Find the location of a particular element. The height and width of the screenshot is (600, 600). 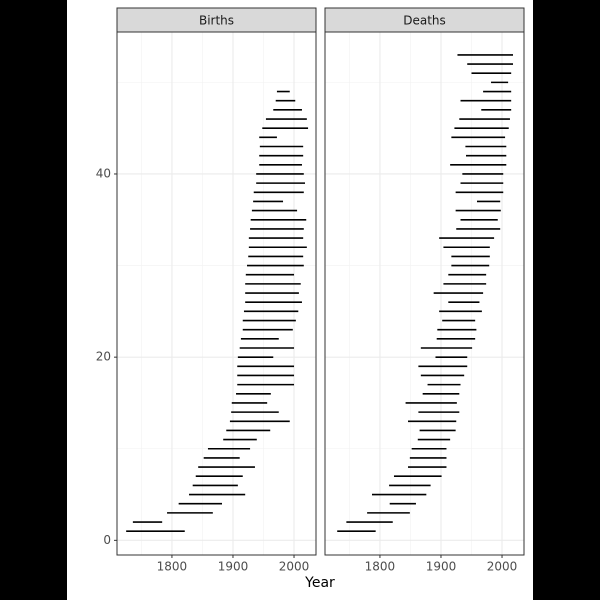

strip-label: Deaths is located at coordinates (424, 21).